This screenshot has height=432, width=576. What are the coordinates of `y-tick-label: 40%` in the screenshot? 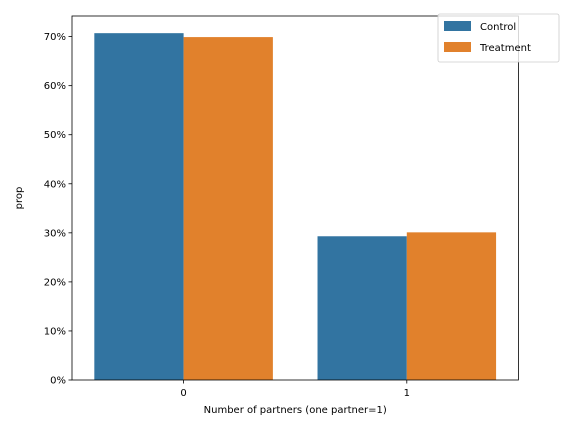 It's located at (55, 184).